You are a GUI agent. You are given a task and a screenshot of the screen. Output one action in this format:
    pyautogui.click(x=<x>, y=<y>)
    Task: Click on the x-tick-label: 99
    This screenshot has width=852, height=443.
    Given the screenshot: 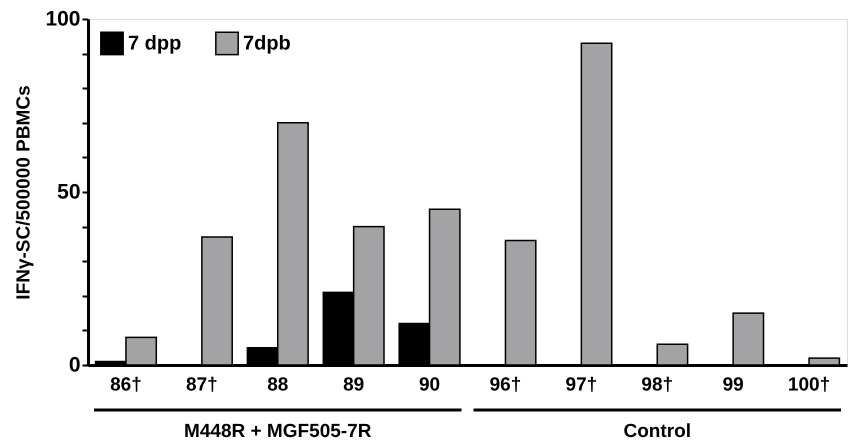 What is the action you would take?
    pyautogui.click(x=733, y=385)
    